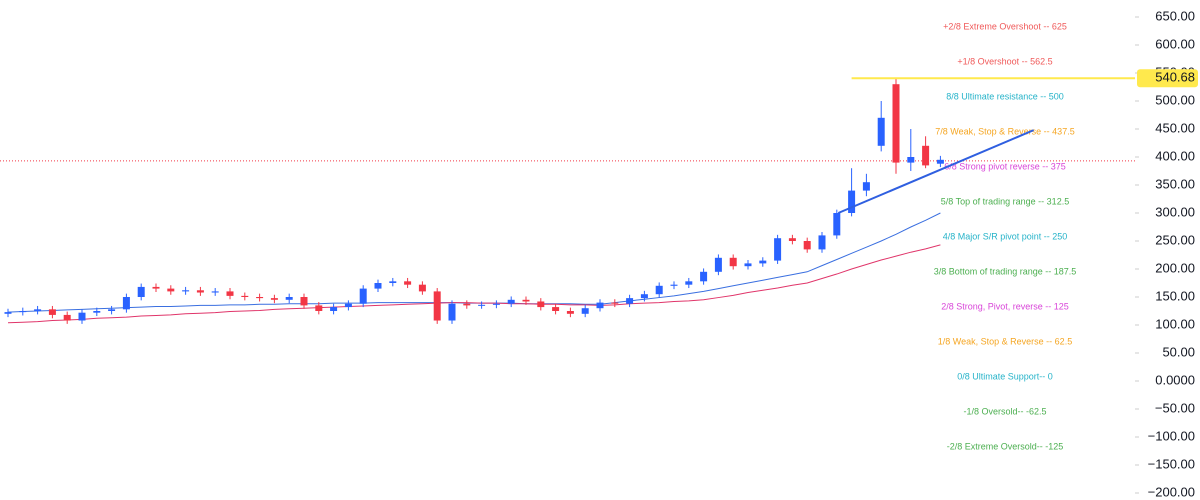  Describe the element at coordinates (1175, 183) in the screenshot. I see `y-tick-label: 350.00` at that location.